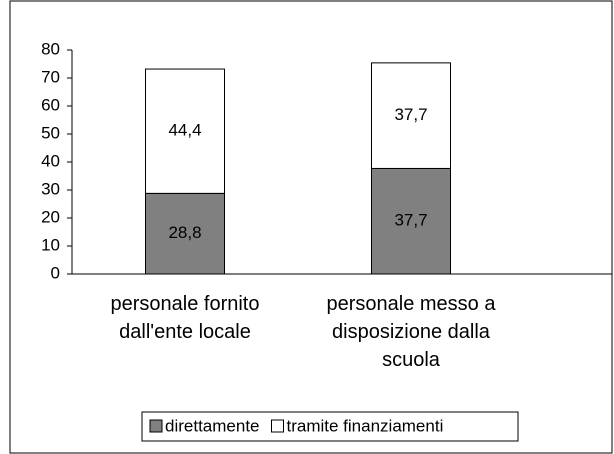 This screenshot has width=614, height=454. What do you see at coordinates (365, 425) in the screenshot?
I see `legend-label: tramite finanziamenti` at bounding box center [365, 425].